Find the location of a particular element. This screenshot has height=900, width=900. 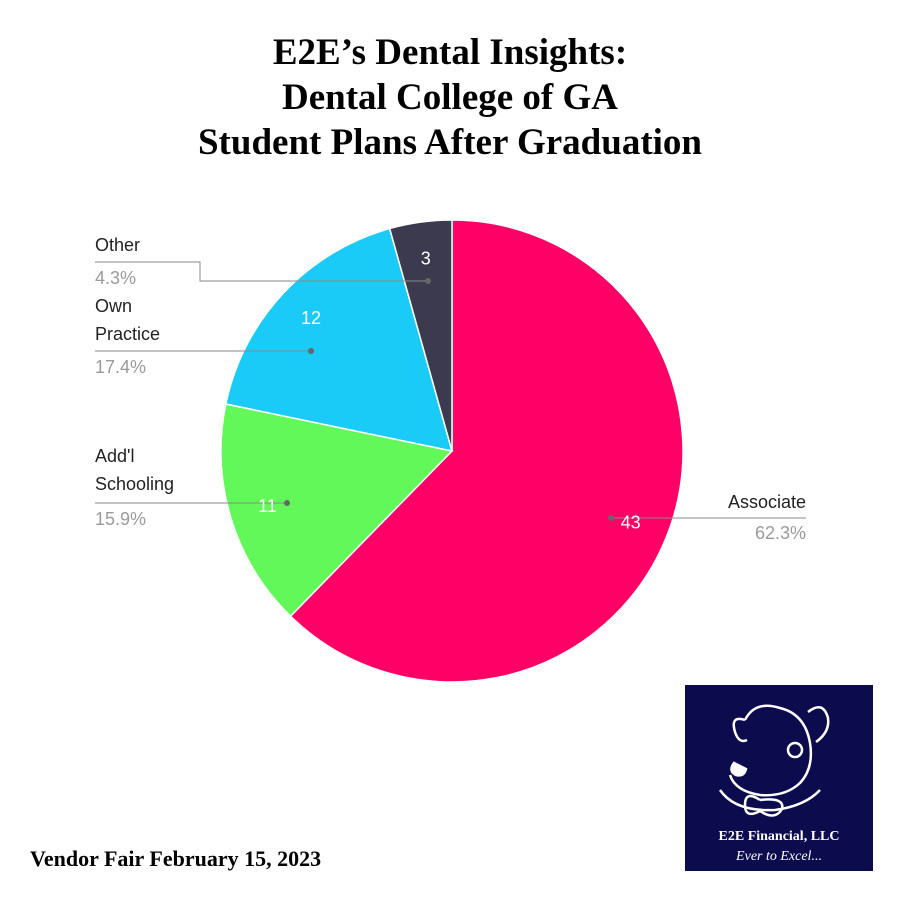

logo-background is located at coordinates (779, 778).